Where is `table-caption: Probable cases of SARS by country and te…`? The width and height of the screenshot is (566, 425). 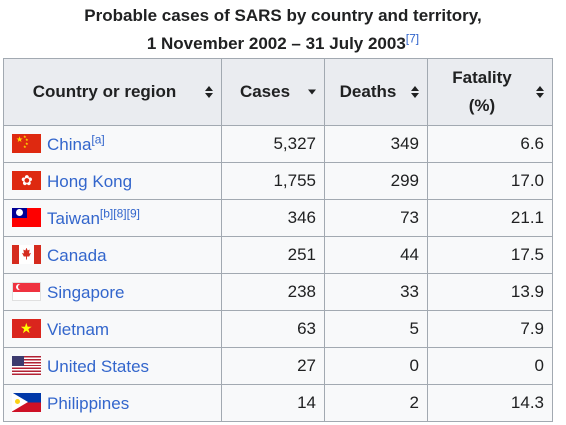 table-caption: Probable cases of SARS by country and te… is located at coordinates (283, 29).